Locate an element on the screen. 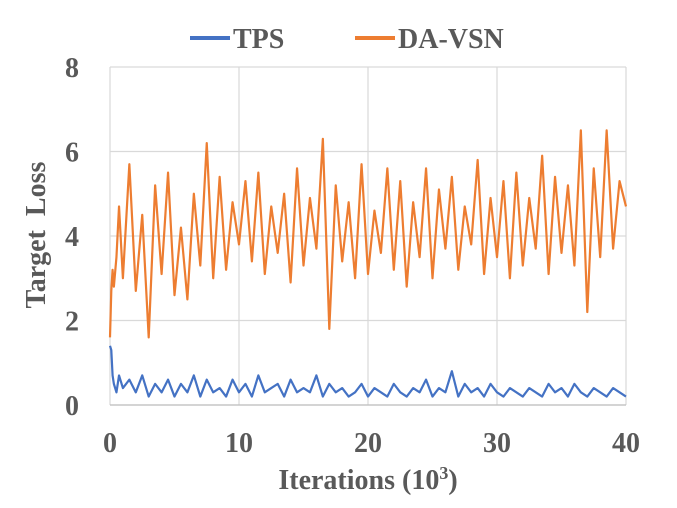 This screenshot has width=677, height=508. y-tick-label: 6 is located at coordinates (72, 153).